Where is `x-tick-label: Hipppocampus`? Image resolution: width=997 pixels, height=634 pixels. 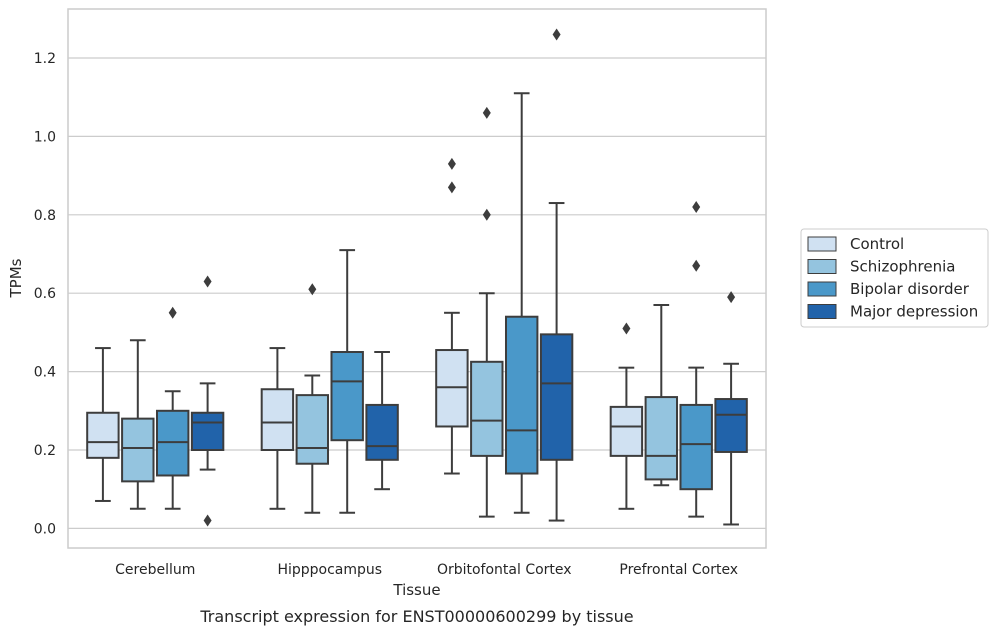
x-tick-label: Hipppocampus is located at coordinates (329, 570).